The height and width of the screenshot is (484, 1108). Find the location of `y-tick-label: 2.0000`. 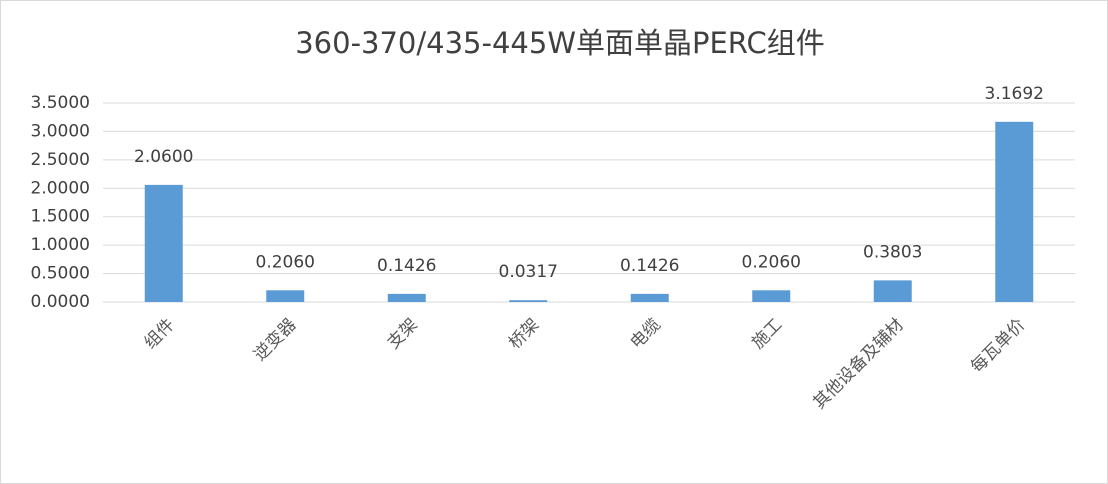

y-tick-label: 2.0000 is located at coordinates (60, 188).